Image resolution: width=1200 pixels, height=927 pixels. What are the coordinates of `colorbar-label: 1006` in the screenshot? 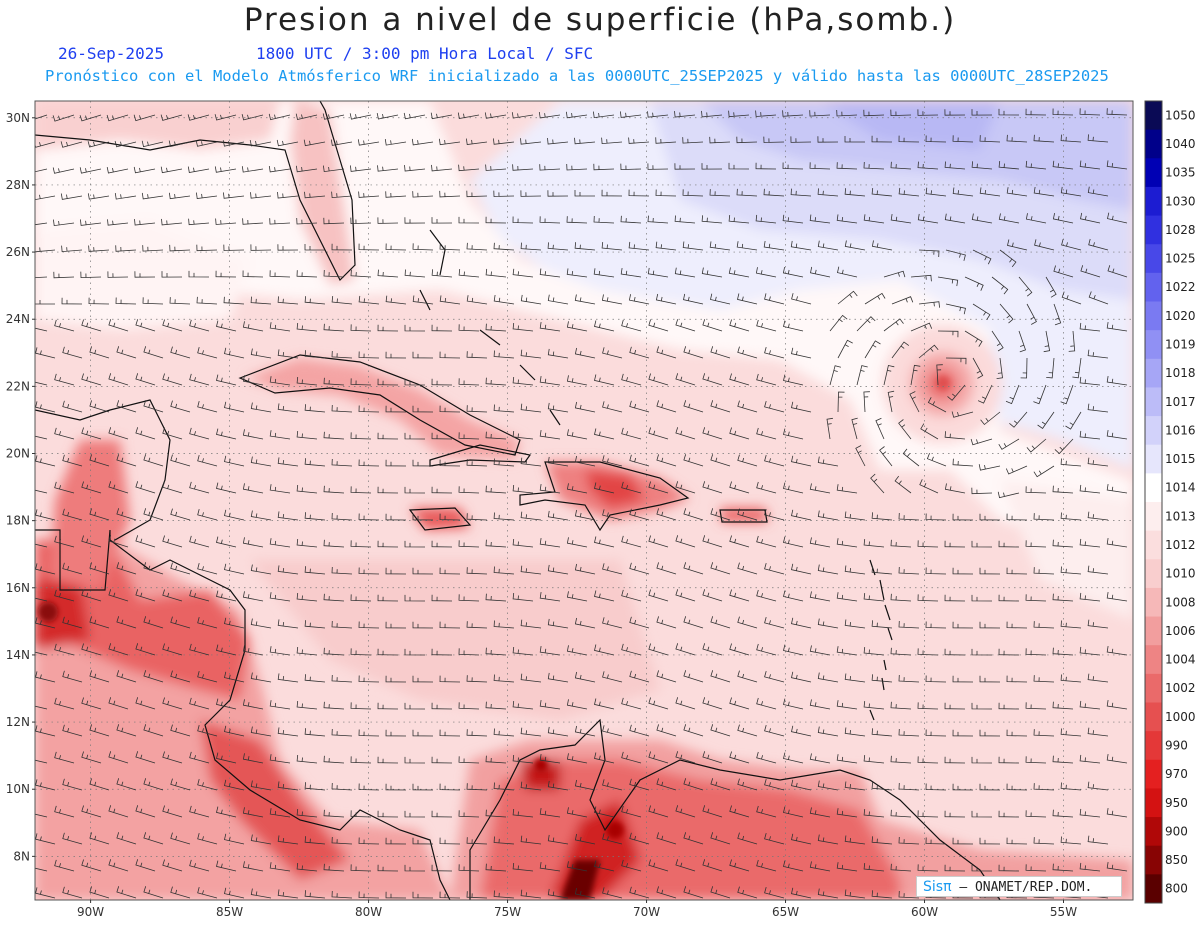 It's located at (1180, 631).